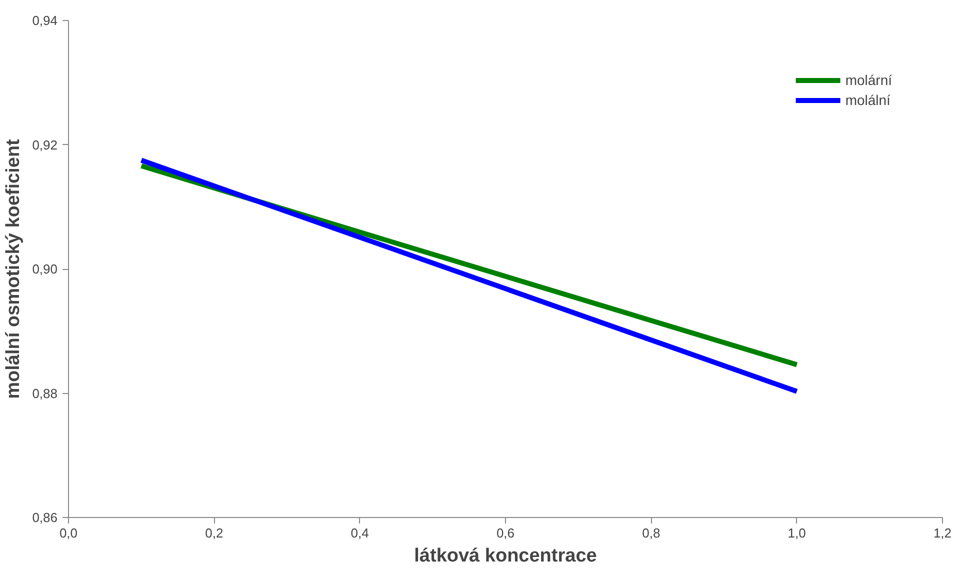 Image resolution: width=962 pixels, height=569 pixels. What do you see at coordinates (505, 556) in the screenshot?
I see `x-axis-title: látková koncentrace` at bounding box center [505, 556].